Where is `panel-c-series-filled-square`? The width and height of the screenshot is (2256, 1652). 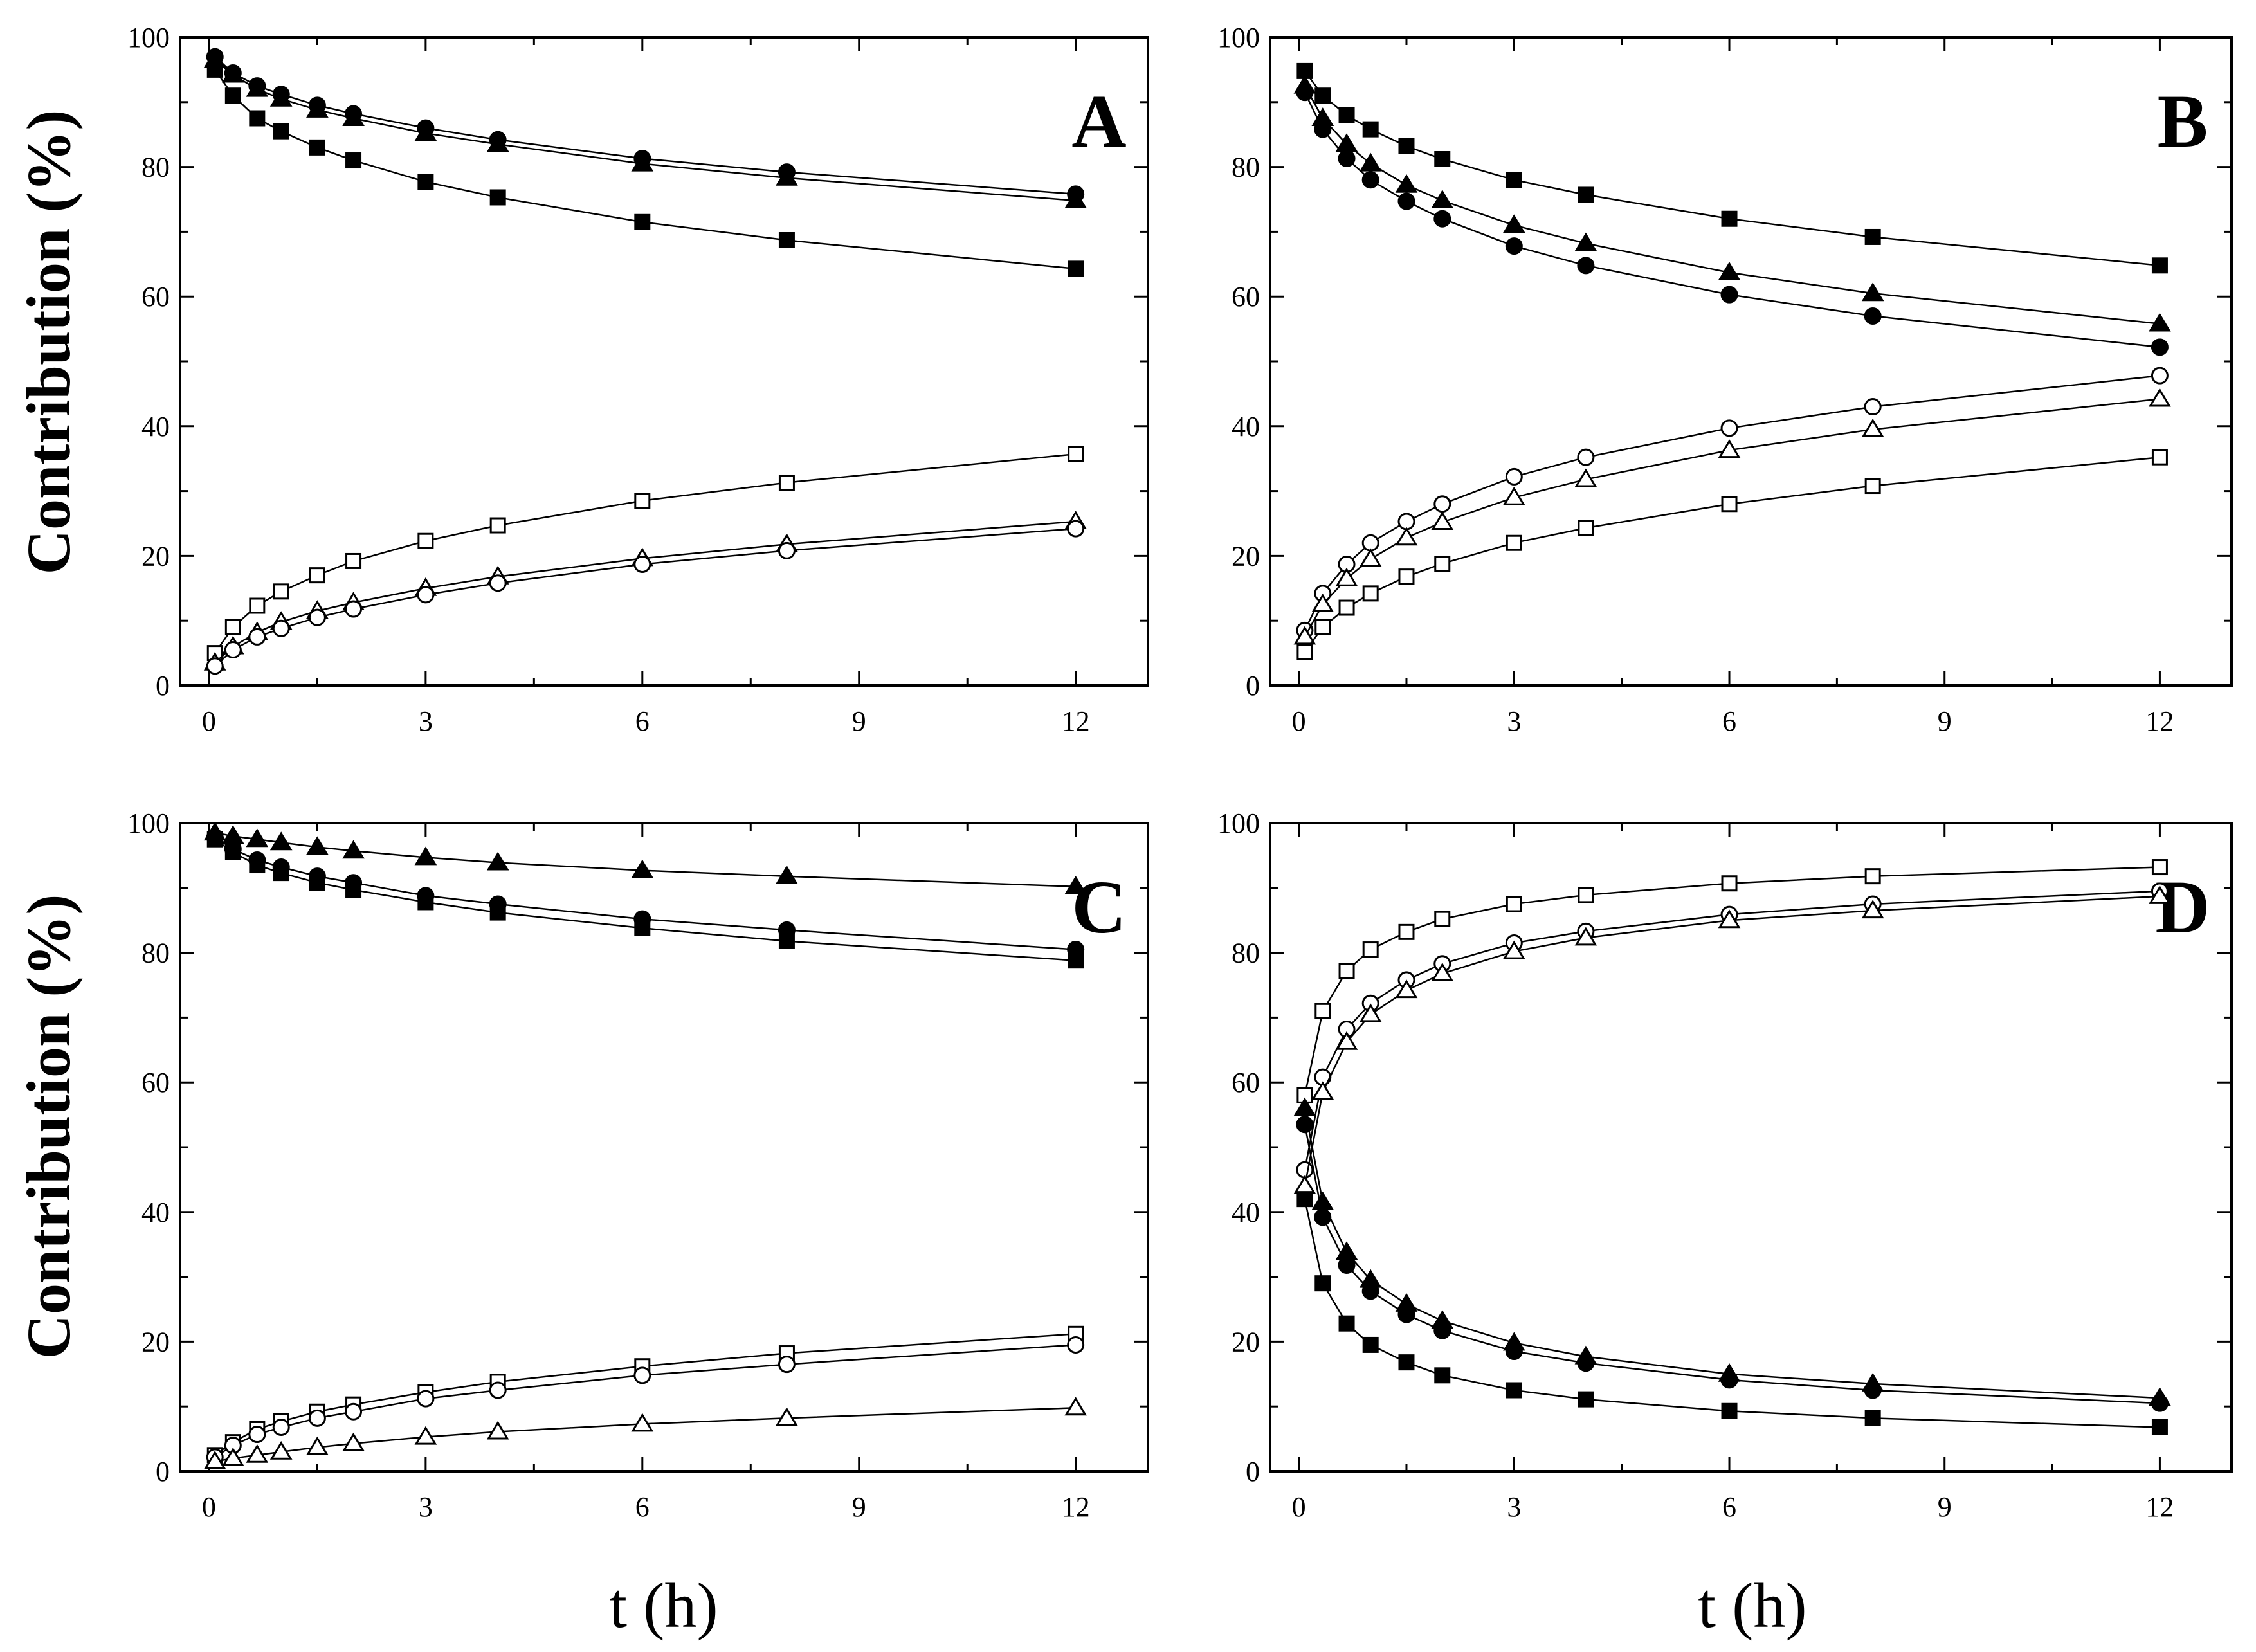 panel-c-series-filled-square is located at coordinates (645, 900).